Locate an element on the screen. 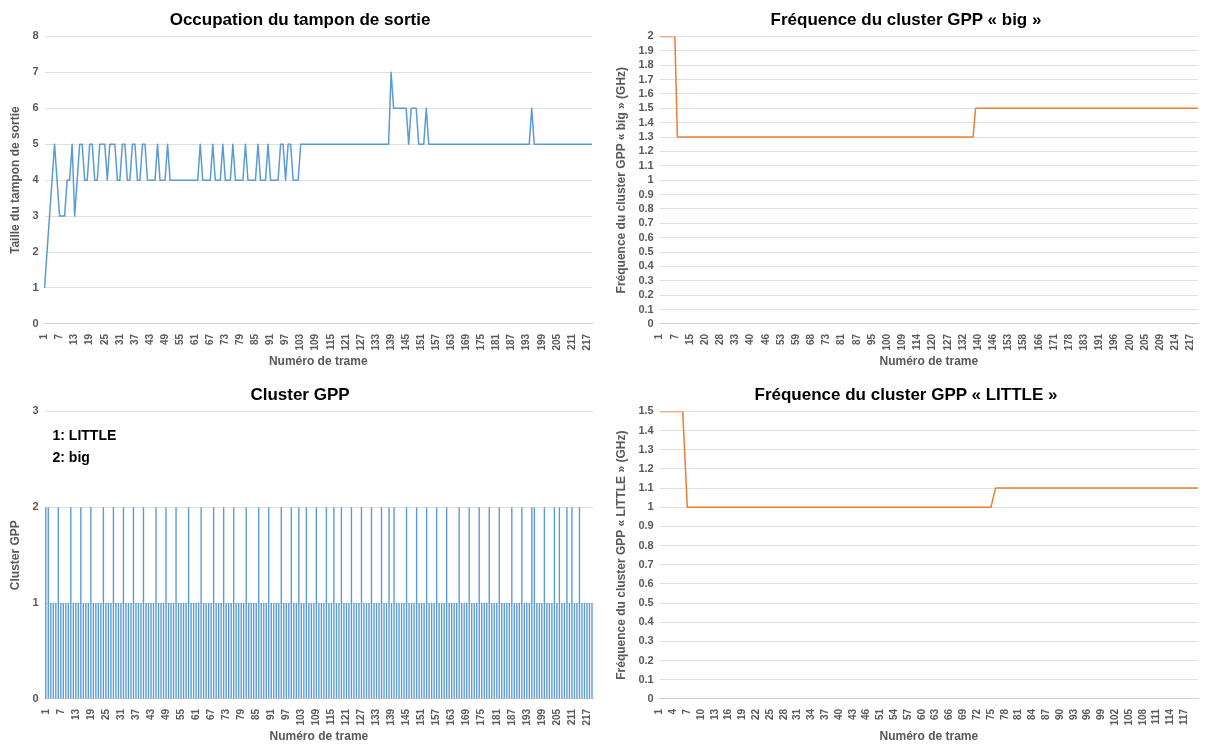  x-axis-title: Numéro de trame is located at coordinates (929, 361).